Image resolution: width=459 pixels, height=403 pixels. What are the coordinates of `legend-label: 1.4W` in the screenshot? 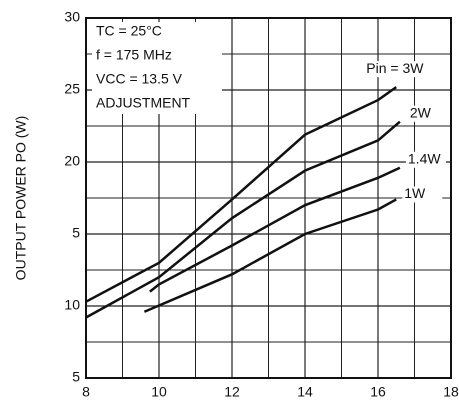 It's located at (424, 158).